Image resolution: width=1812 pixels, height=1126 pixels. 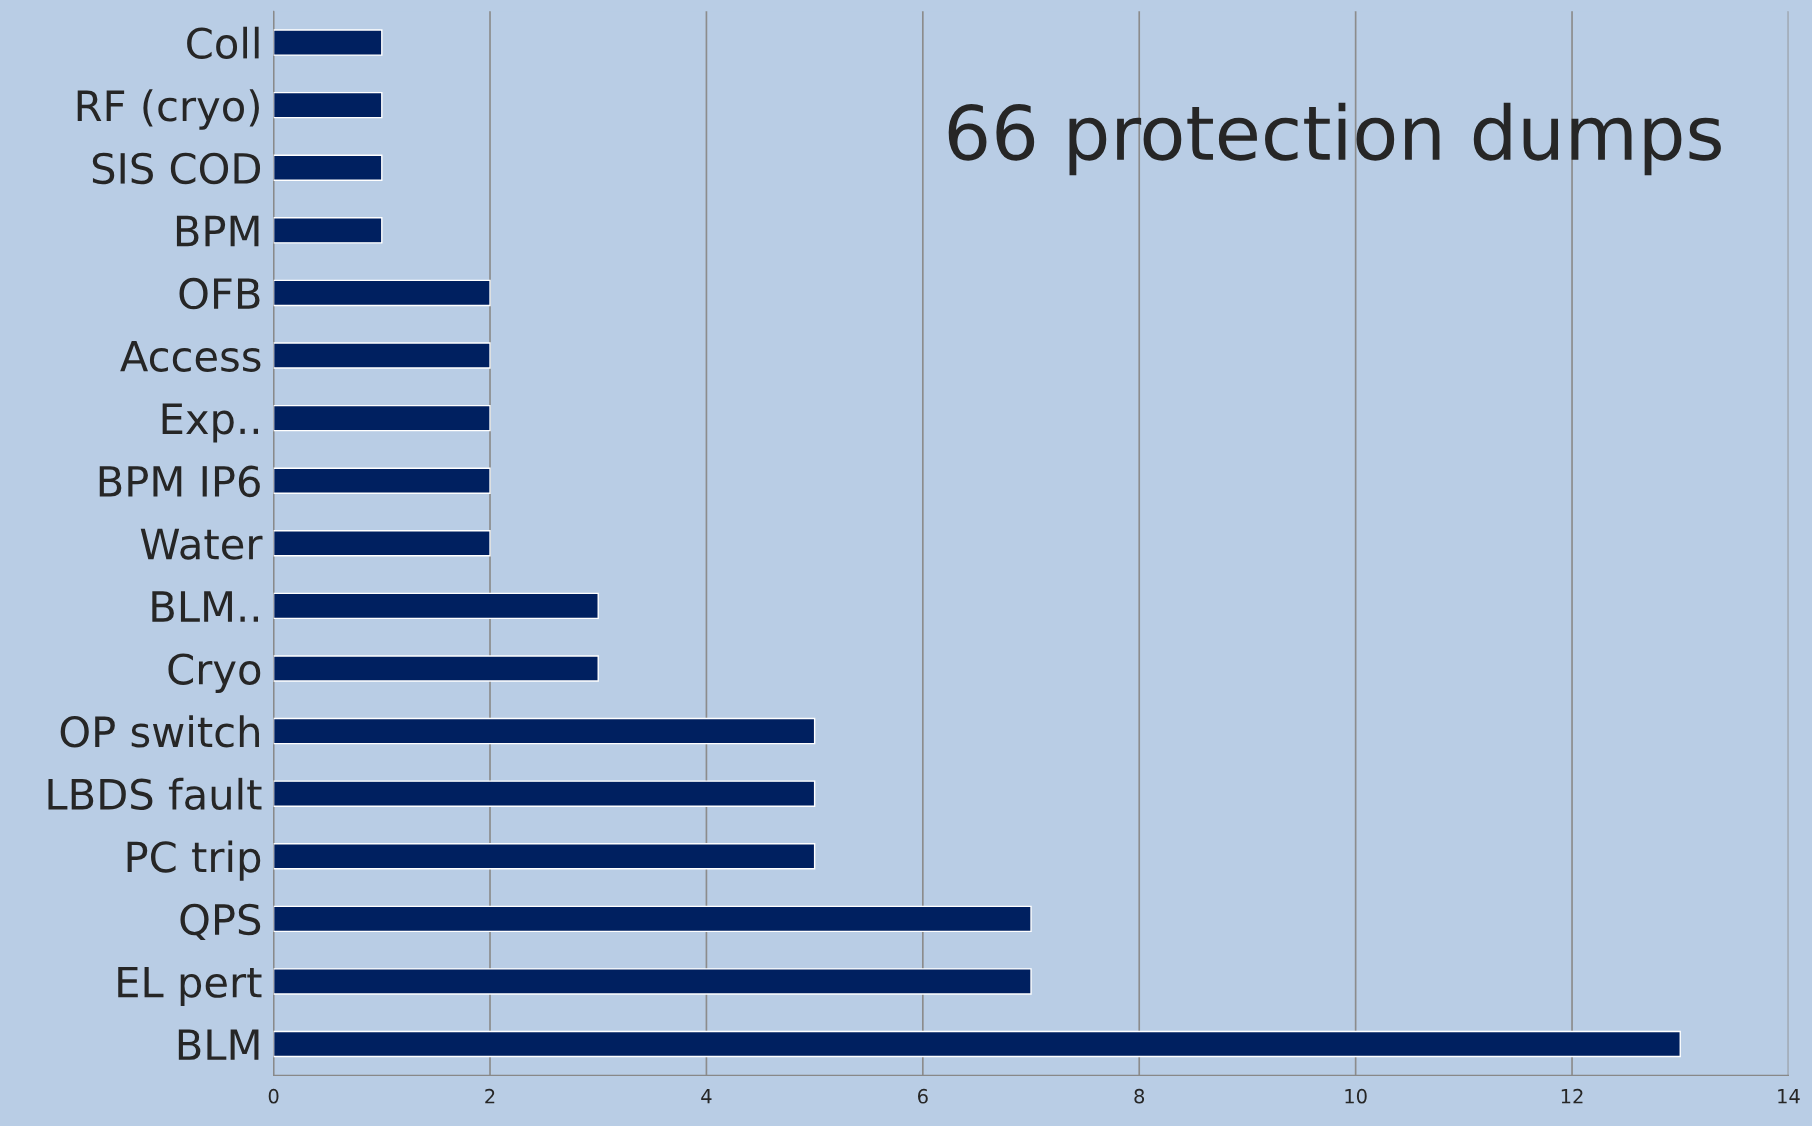 I want to click on y-tick-label: SIS COD, so click(x=176, y=168).